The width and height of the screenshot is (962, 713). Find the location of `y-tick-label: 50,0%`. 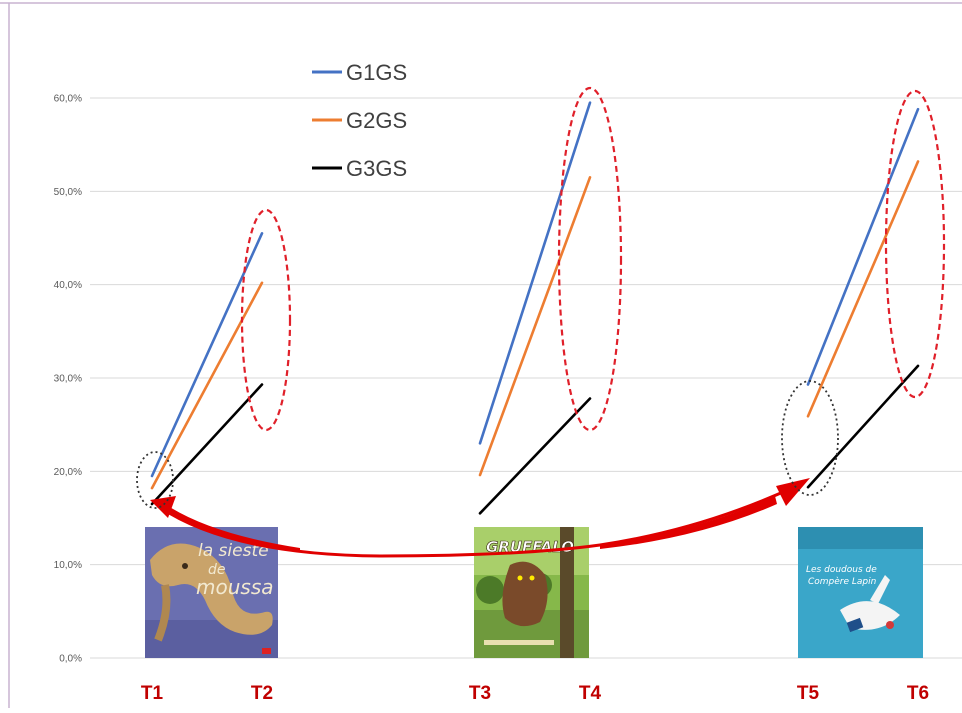

y-tick-label: 50,0% is located at coordinates (68, 192).